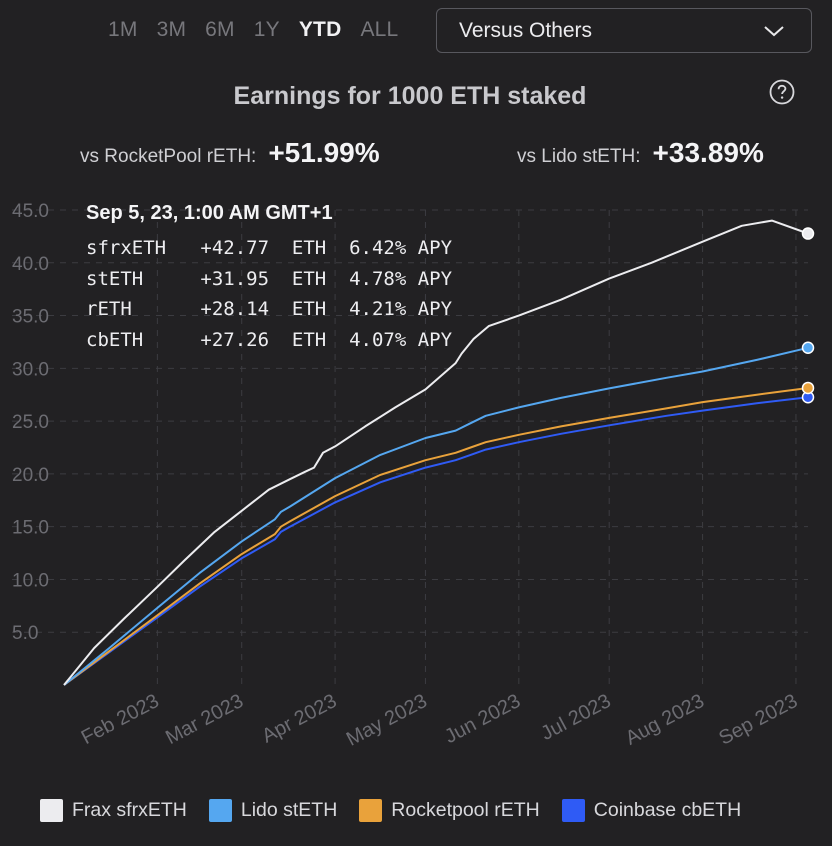 This screenshot has height=846, width=832. I want to click on range-6m: 6M, so click(220, 29).